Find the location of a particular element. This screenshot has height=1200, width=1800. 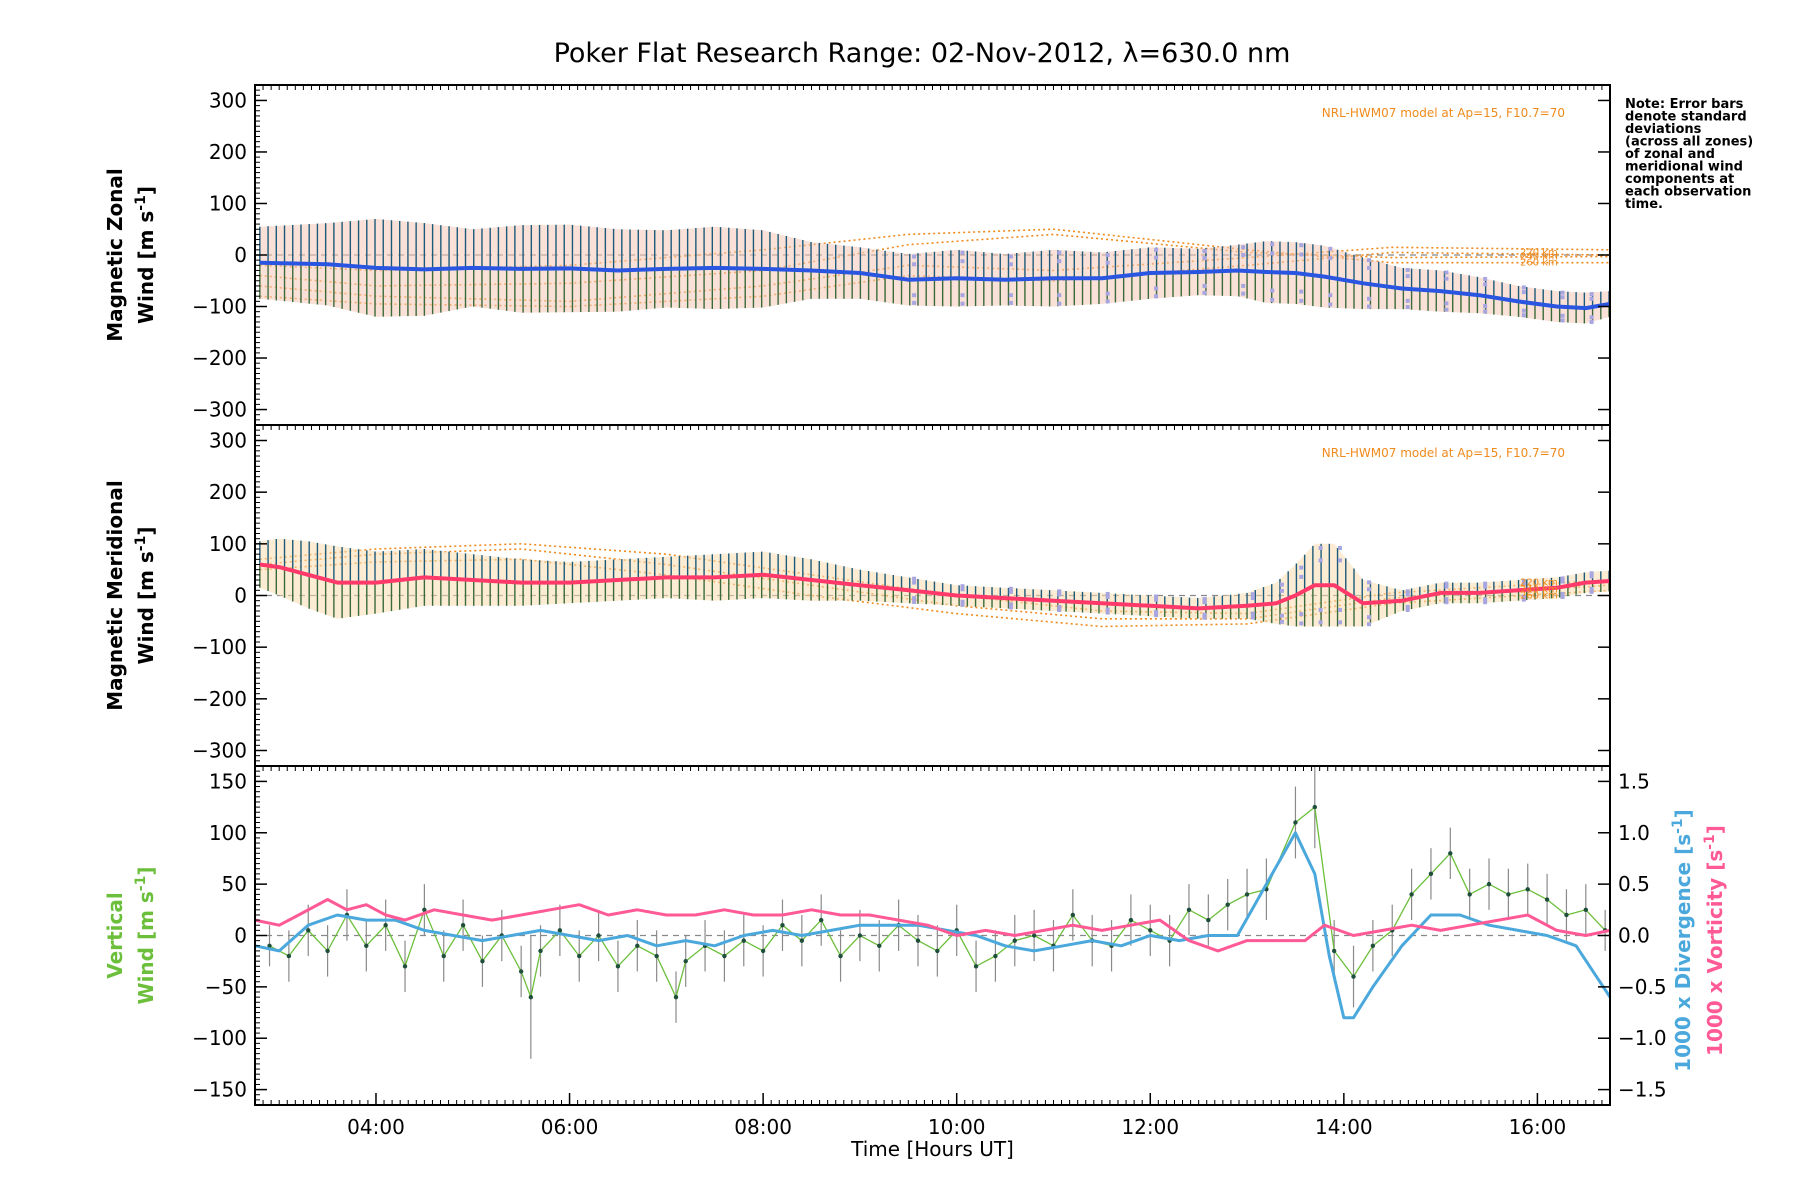

note-line: time. is located at coordinates (1644, 204).